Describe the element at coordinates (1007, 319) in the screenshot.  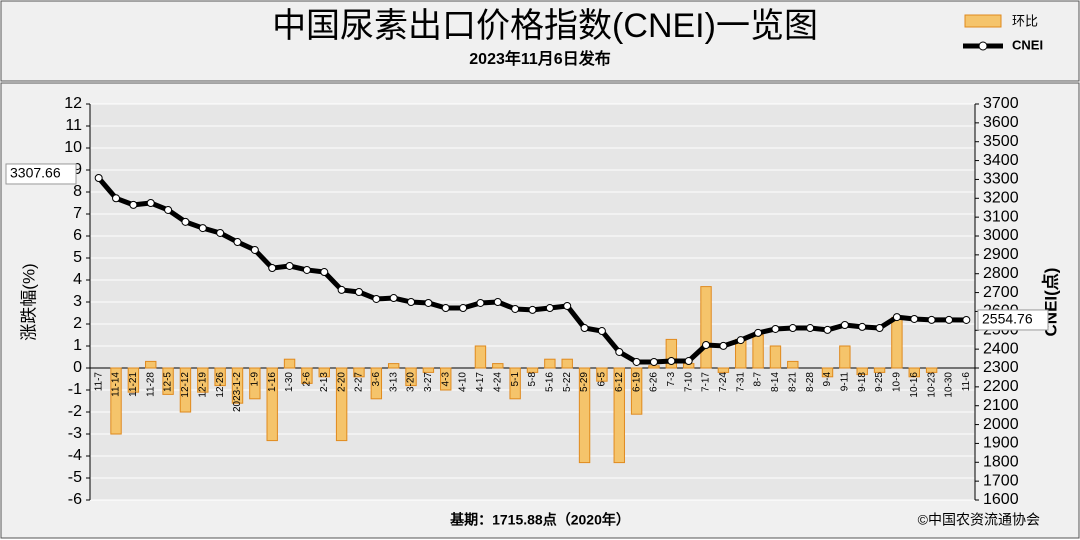
I see `data-label: 2554.76` at that location.